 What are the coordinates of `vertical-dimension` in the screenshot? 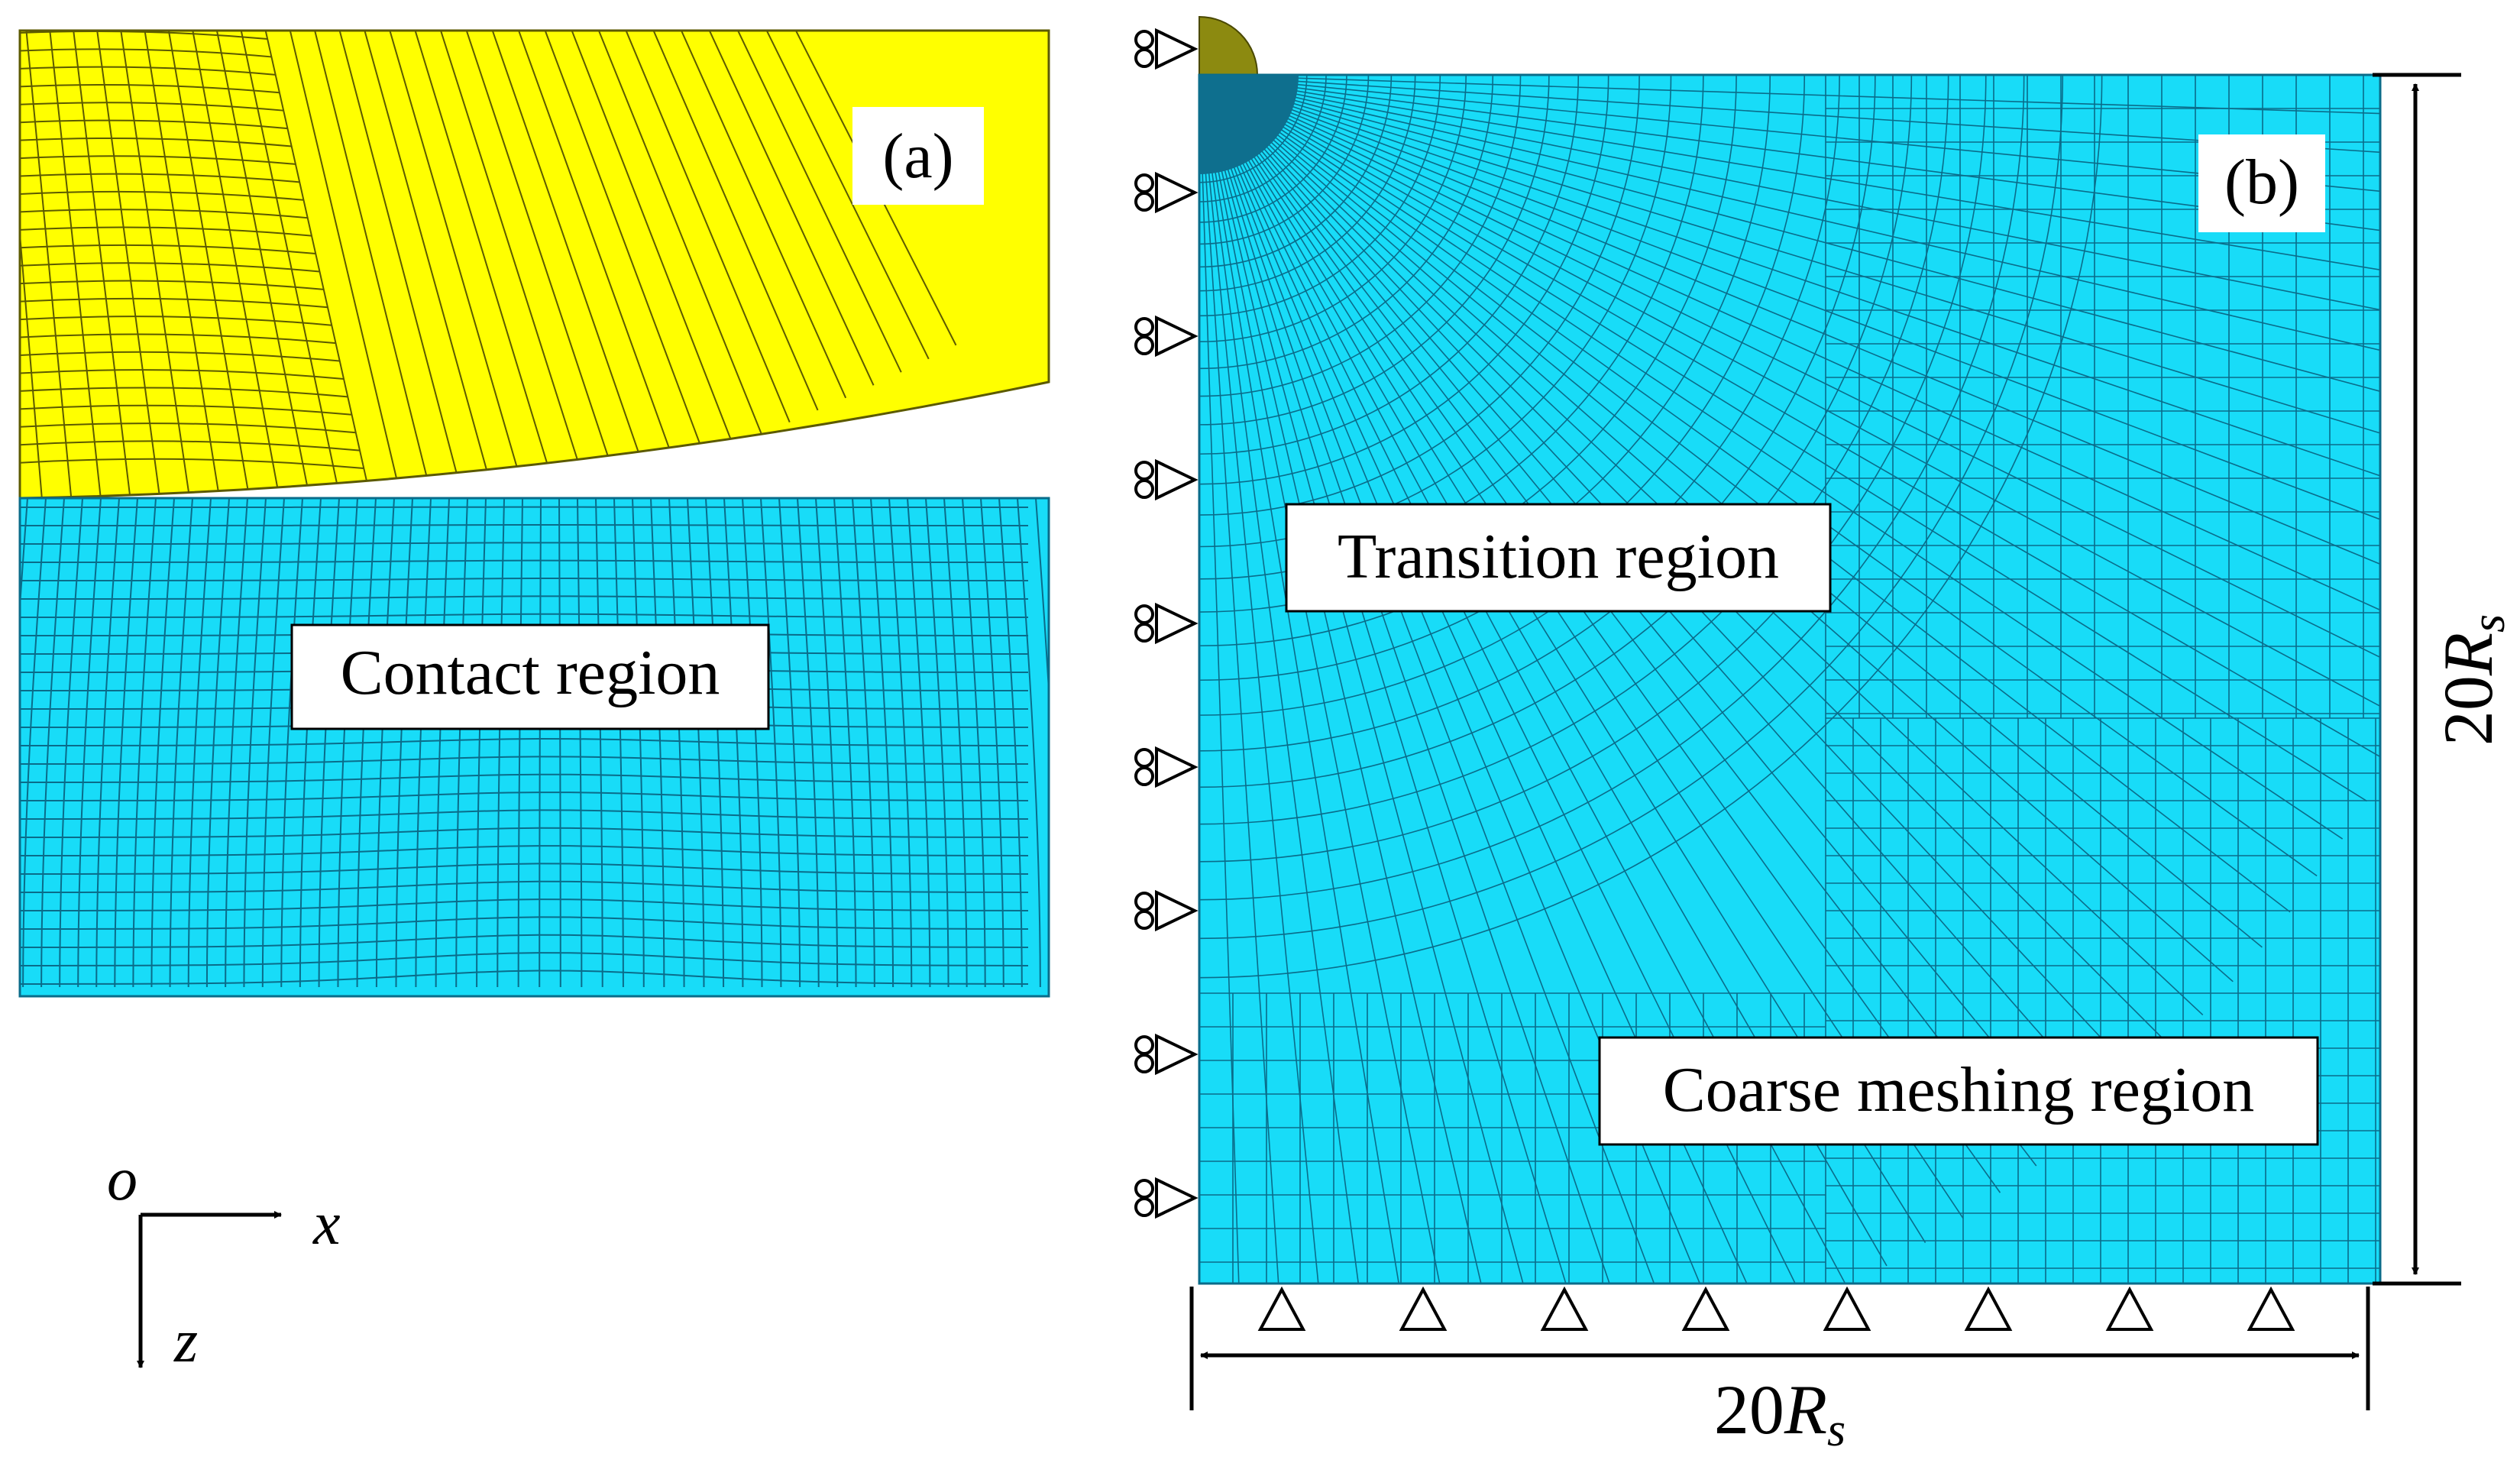 It's located at (2417, 679).